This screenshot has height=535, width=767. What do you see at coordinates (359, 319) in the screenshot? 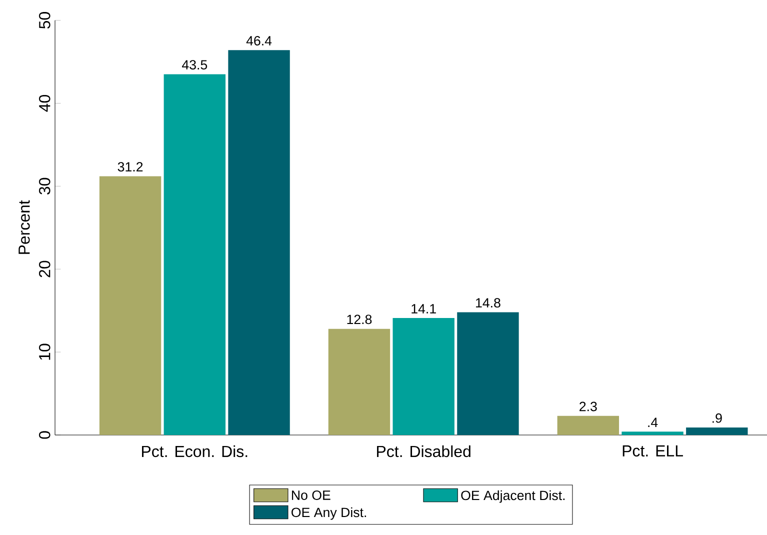
I see `data-label: 12.8` at bounding box center [359, 319].